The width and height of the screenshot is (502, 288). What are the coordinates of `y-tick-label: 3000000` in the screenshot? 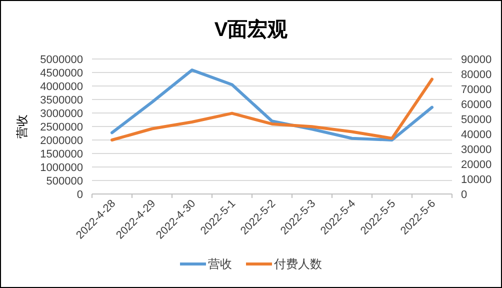 It's located at (61, 114).